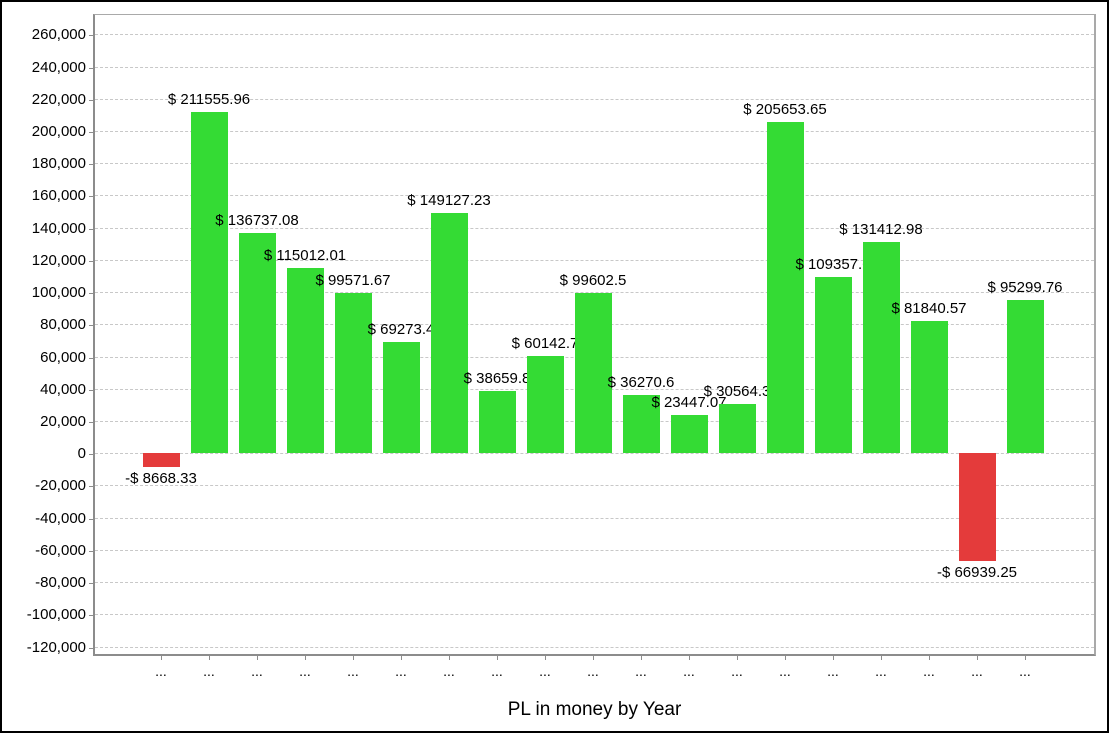 Image resolution: width=1109 pixels, height=733 pixels. Describe the element at coordinates (545, 344) in the screenshot. I see `bar-value-label: $ 60142.7` at that location.